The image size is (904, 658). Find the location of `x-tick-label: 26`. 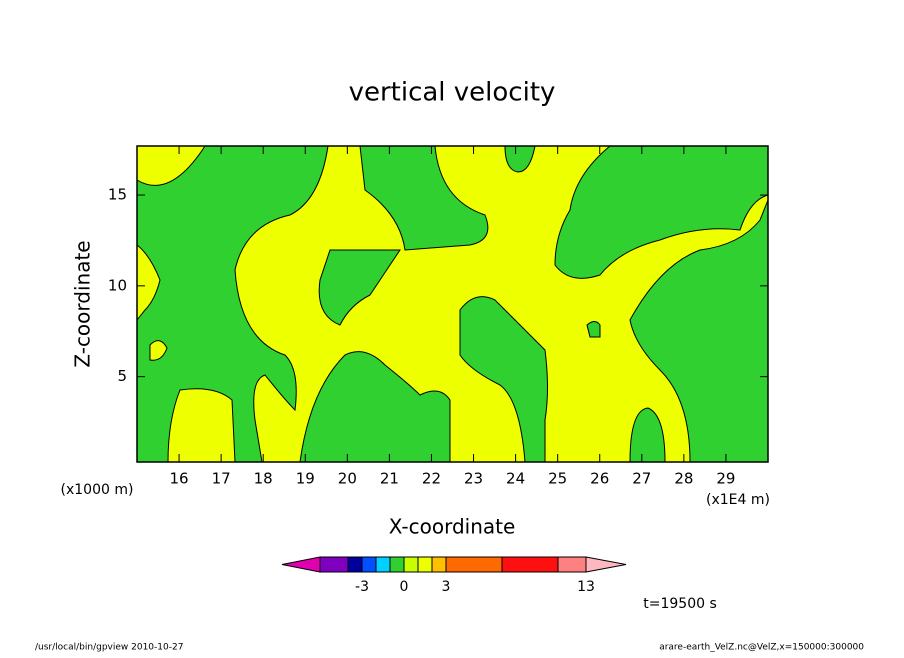

x-tick-label: 26 is located at coordinates (599, 479).